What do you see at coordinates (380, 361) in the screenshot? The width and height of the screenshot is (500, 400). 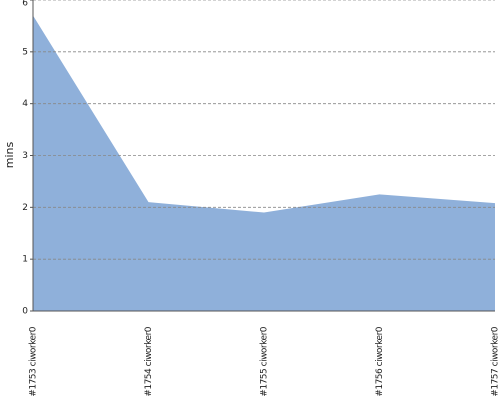 I see `x-tick-label: #1756 ciworker0` at bounding box center [380, 361].